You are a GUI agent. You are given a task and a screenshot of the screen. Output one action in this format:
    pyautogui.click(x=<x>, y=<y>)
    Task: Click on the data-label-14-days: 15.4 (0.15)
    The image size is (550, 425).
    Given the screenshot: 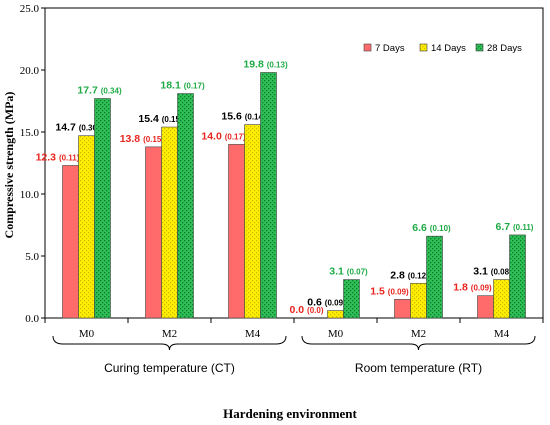 What is the action you would take?
    pyautogui.click(x=160, y=119)
    